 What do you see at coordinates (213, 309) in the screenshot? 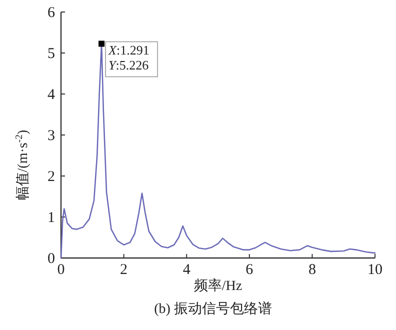
I see `text: (b) 振动信号包络谱` at bounding box center [213, 309].